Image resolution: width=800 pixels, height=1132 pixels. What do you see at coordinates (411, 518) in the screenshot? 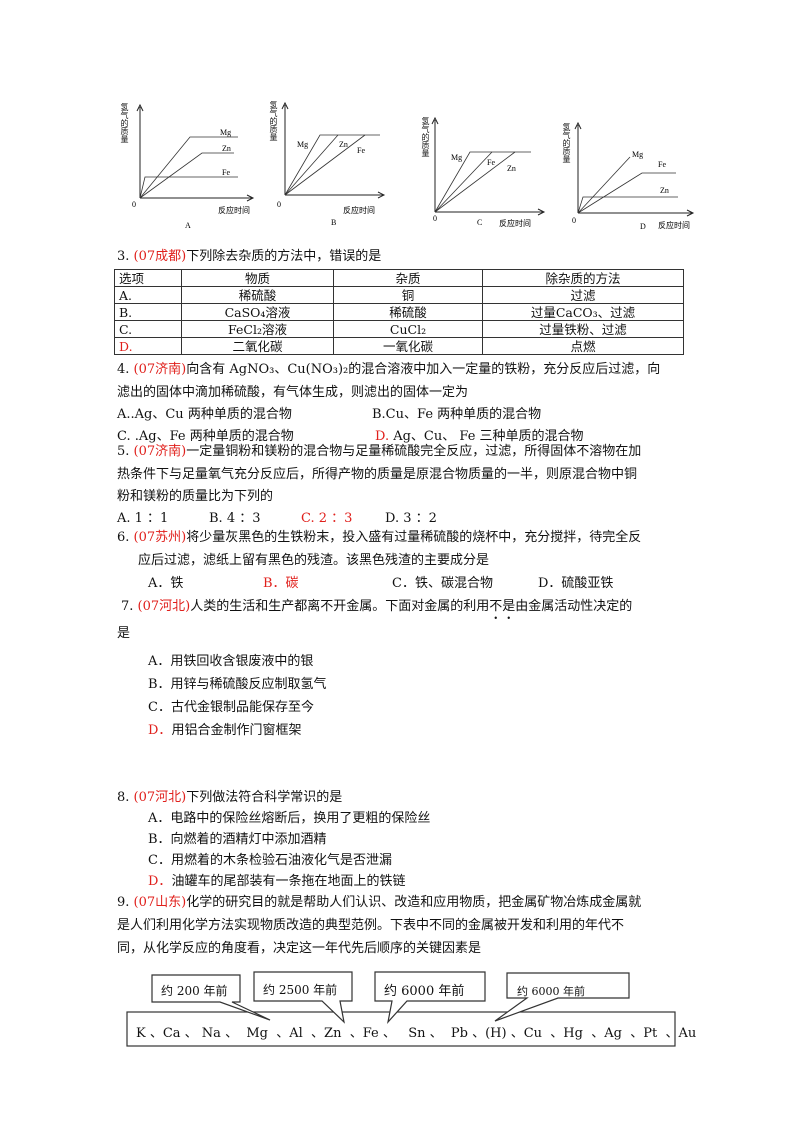
I see `q5-option-d: D. 3 ：2` at bounding box center [411, 518].